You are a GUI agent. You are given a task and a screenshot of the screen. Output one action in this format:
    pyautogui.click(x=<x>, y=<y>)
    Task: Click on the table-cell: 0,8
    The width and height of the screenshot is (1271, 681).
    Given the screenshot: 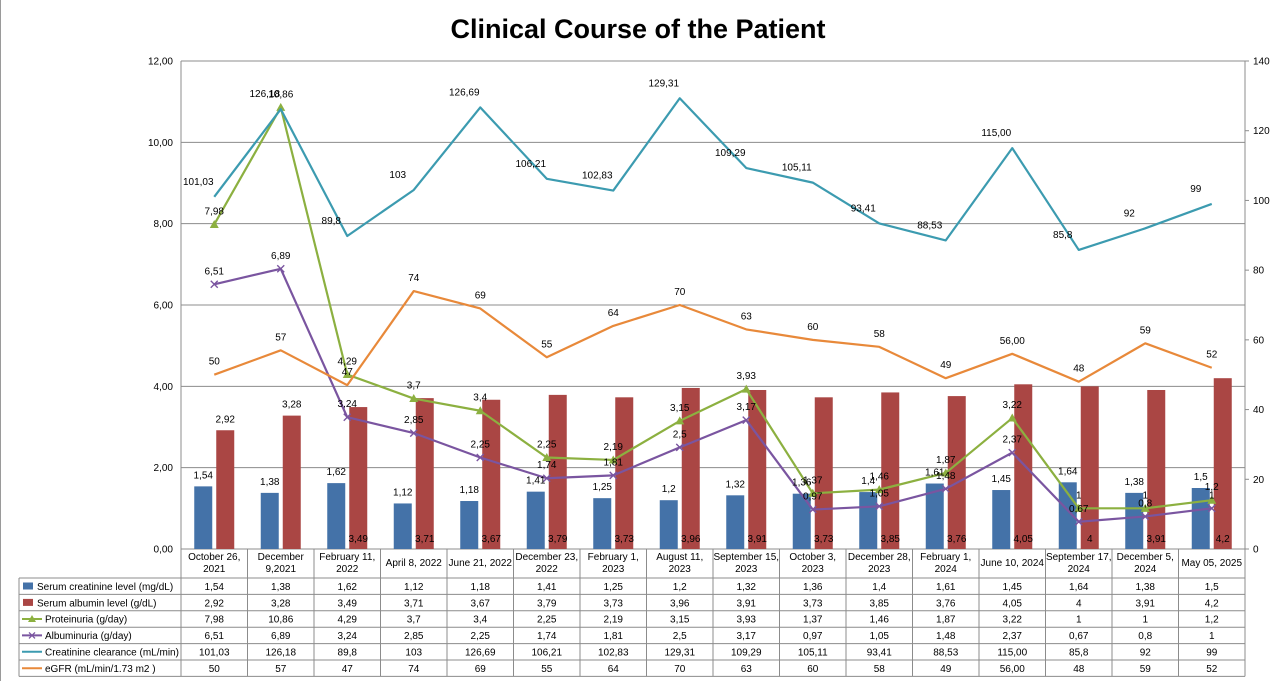 What is the action you would take?
    pyautogui.click(x=1145, y=636)
    